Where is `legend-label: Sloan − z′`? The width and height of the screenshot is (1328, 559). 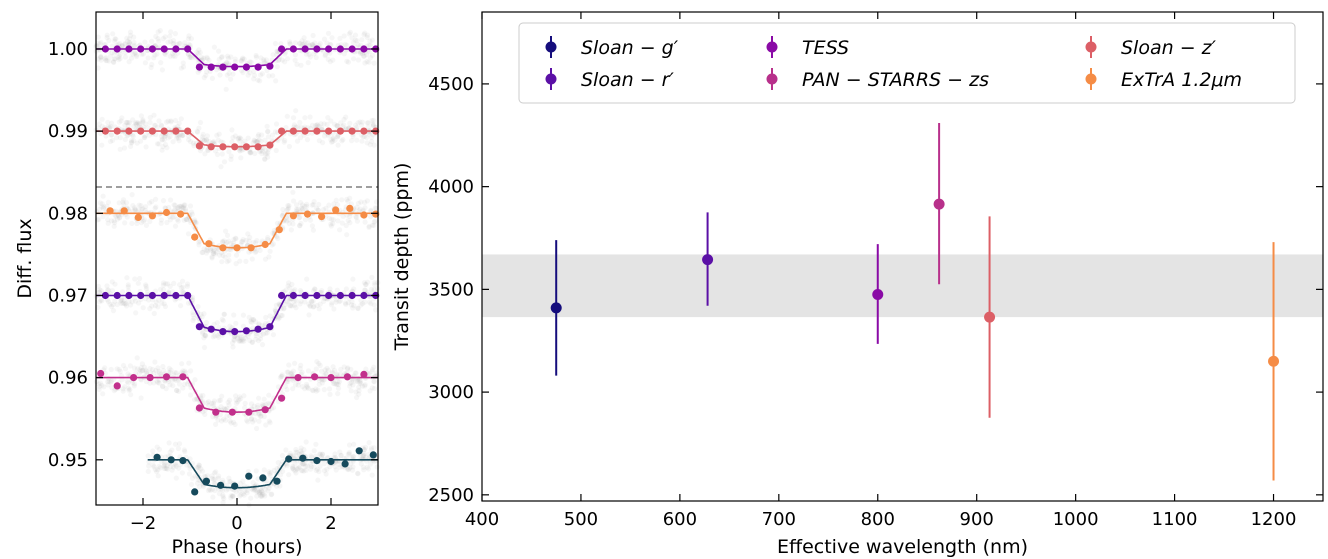 legend-label: Sloan − z′ is located at coordinates (1169, 48).